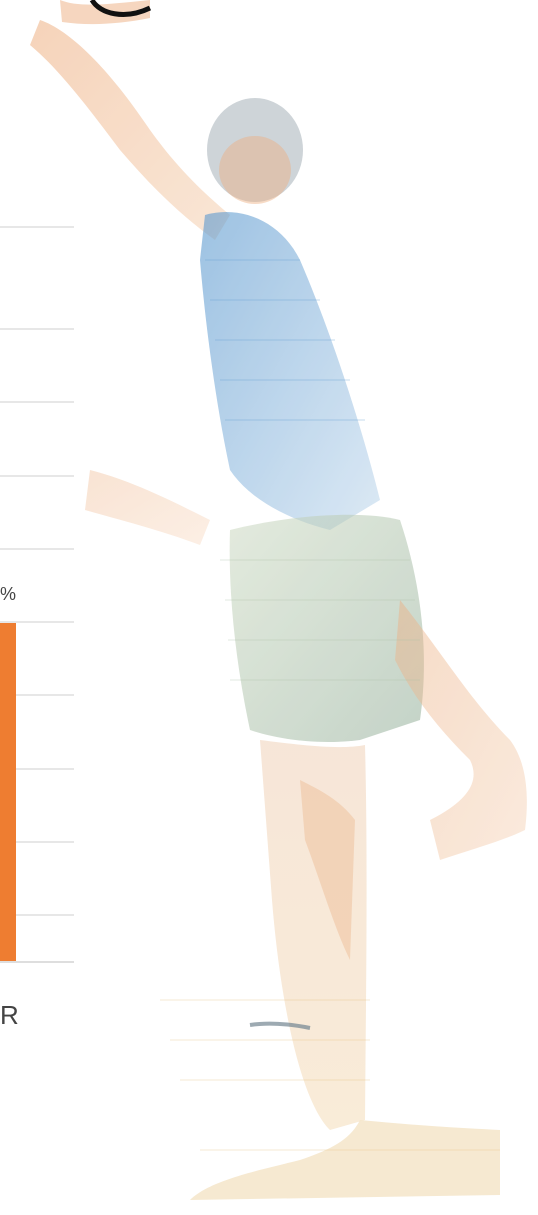  What do you see at coordinates (8, 594) in the screenshot?
I see `tick-label-percent: %` at bounding box center [8, 594].